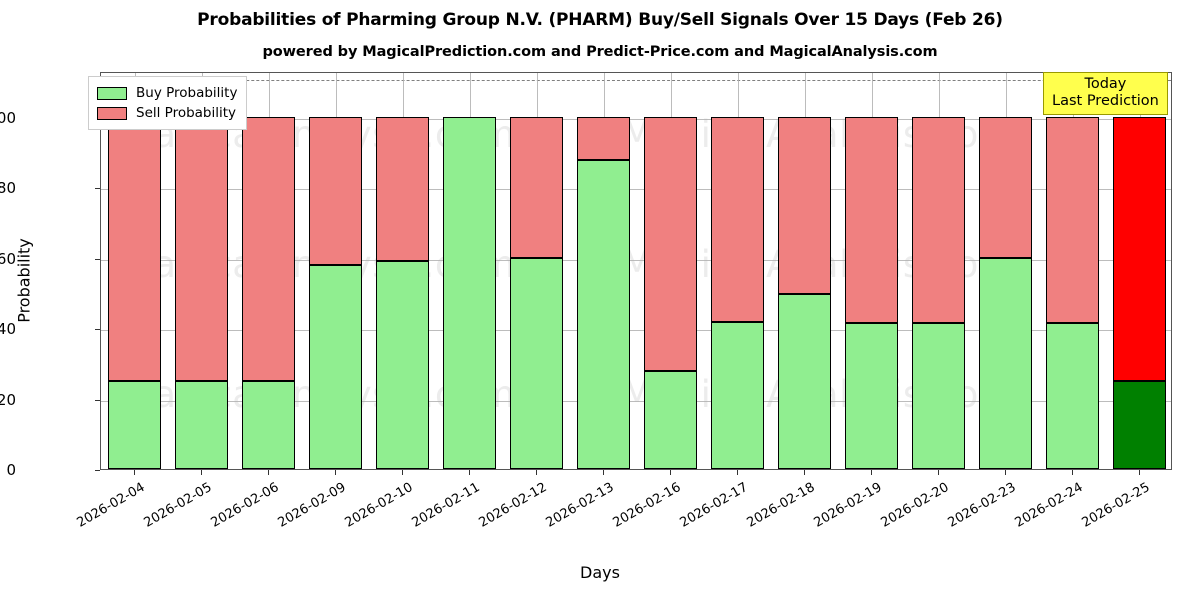 The width and height of the screenshot is (1200, 600). I want to click on legend-item-buy: Buy Probability, so click(167, 93).